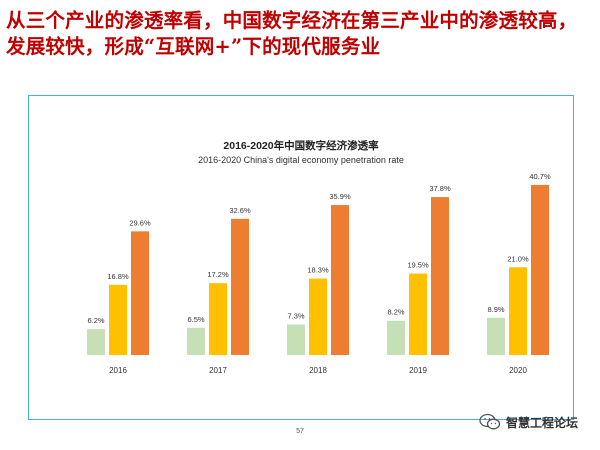  Describe the element at coordinates (301, 146) in the screenshot. I see `chart-title: 2016-2020年中国数字经济渗透率` at that location.